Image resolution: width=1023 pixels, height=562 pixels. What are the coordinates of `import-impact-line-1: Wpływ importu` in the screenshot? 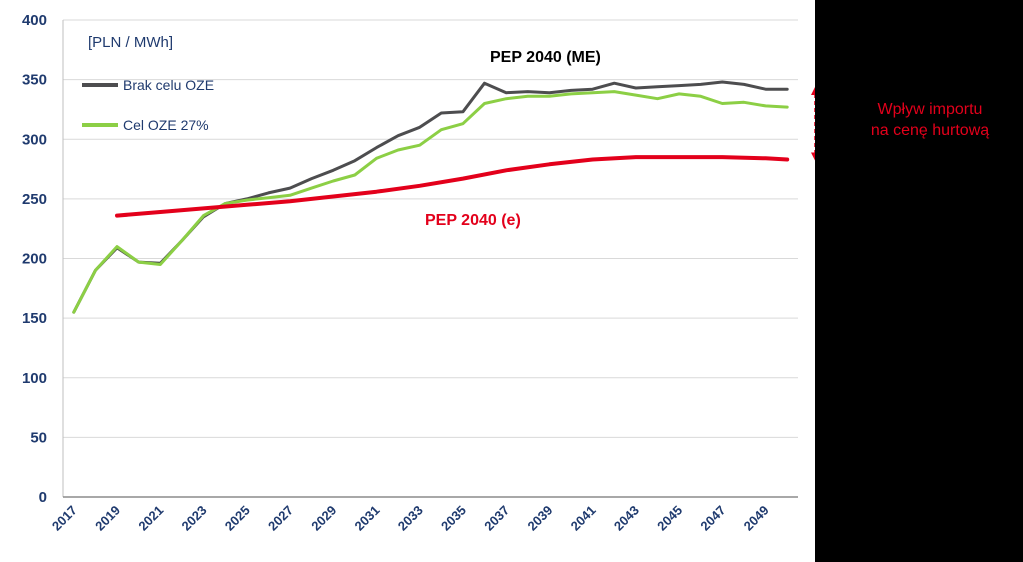 It's located at (930, 109).